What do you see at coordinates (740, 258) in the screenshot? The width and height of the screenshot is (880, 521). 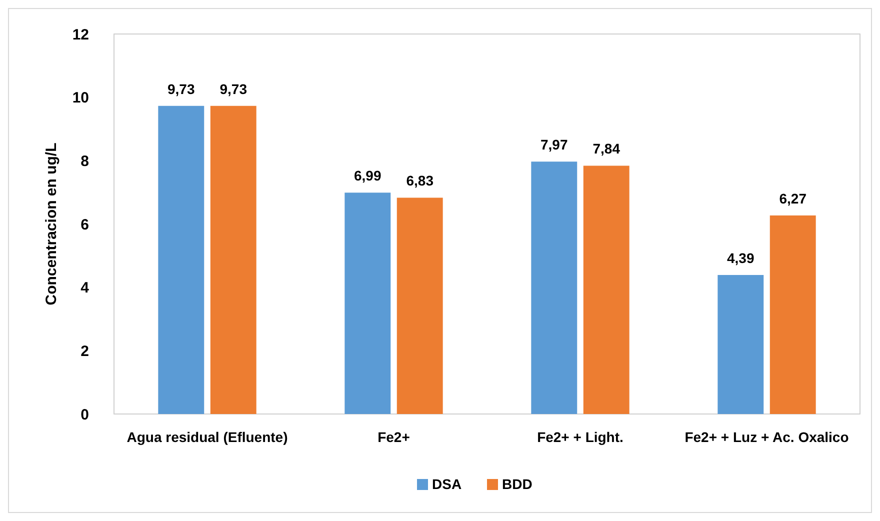 I see `data-label: 4,39` at bounding box center [740, 258].